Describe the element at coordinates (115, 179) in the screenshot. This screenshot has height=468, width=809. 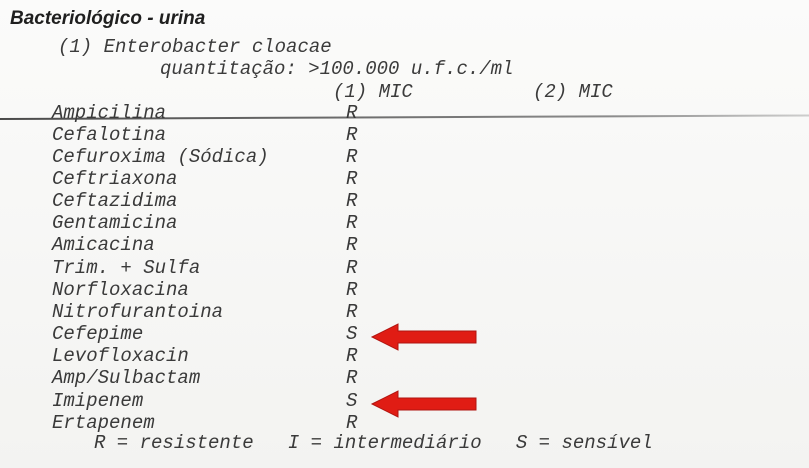
I see `antibiotic-name: Ceftriaxona` at that location.